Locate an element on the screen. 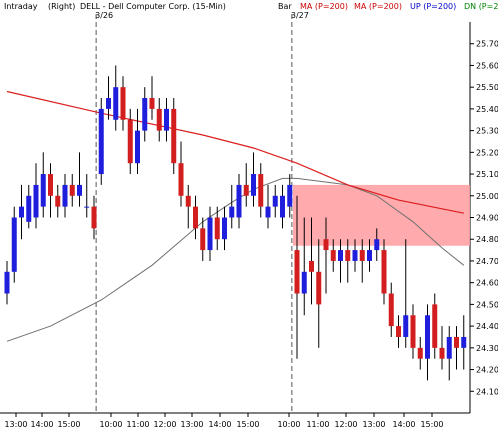 The image size is (498, 435). x-tick-label: 10:00 is located at coordinates (110, 424).